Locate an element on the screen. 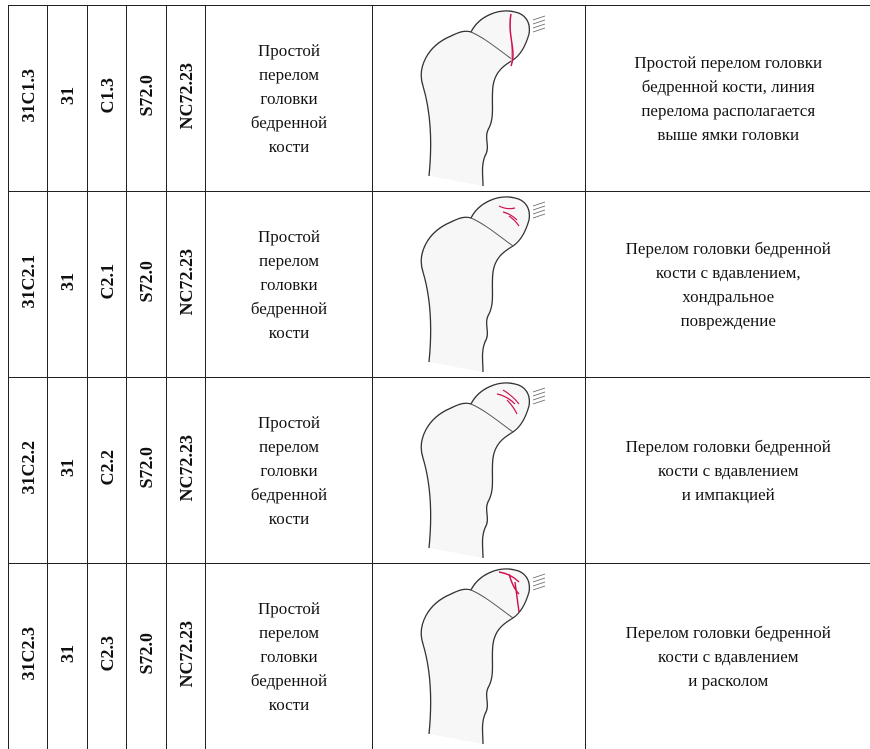 This screenshot has height=749, width=870. code-text: 31C2.2 is located at coordinates (28, 468).